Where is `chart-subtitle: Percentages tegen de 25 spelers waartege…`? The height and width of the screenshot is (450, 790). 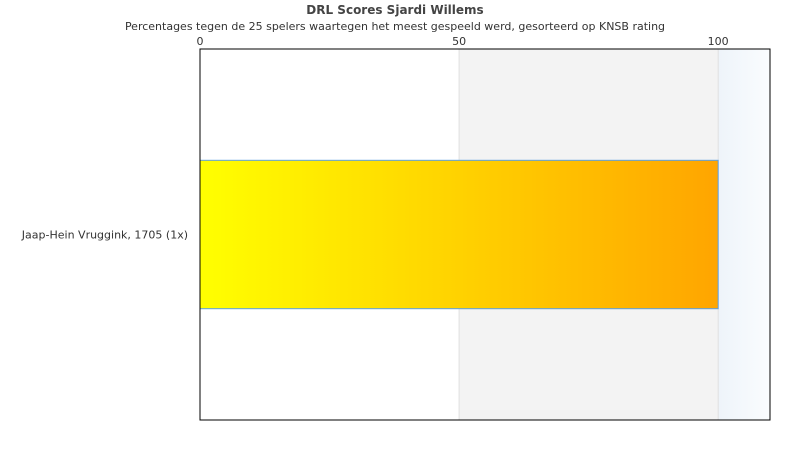
chart-subtitle: Percentages tegen de 25 spelers waartege… is located at coordinates (395, 26).